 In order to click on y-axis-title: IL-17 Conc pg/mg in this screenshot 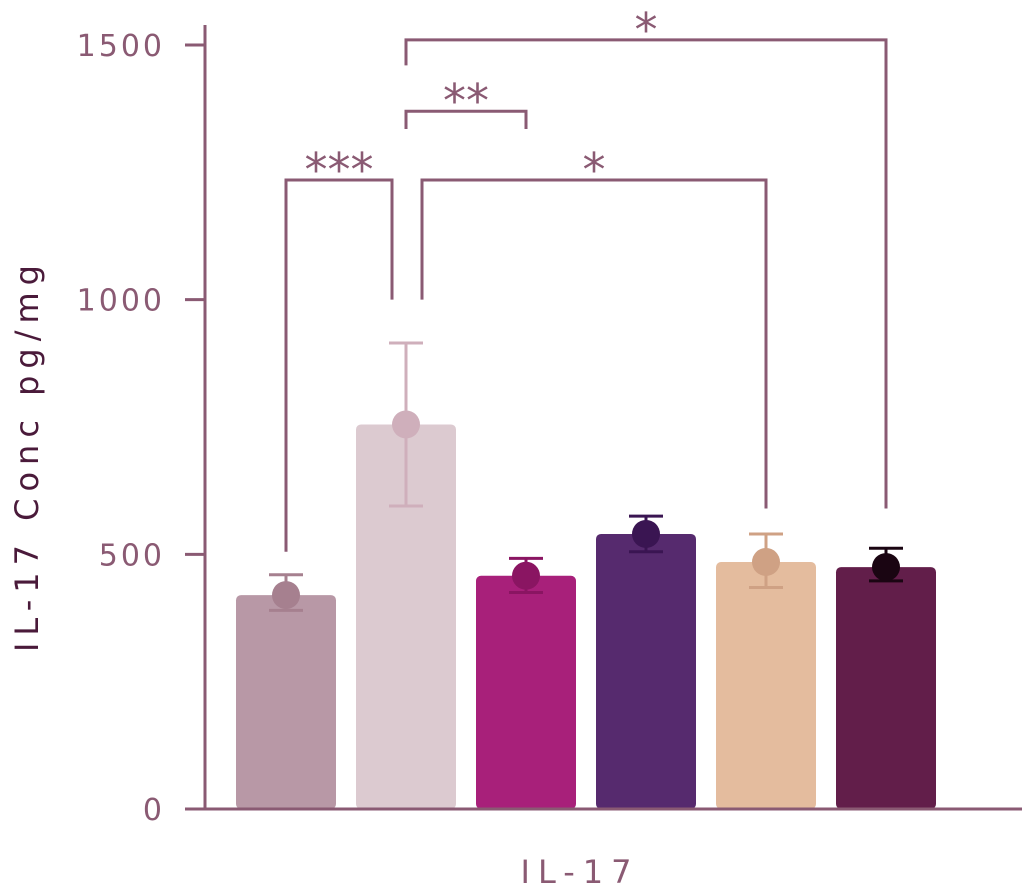, I will do `click(27, 455)`.